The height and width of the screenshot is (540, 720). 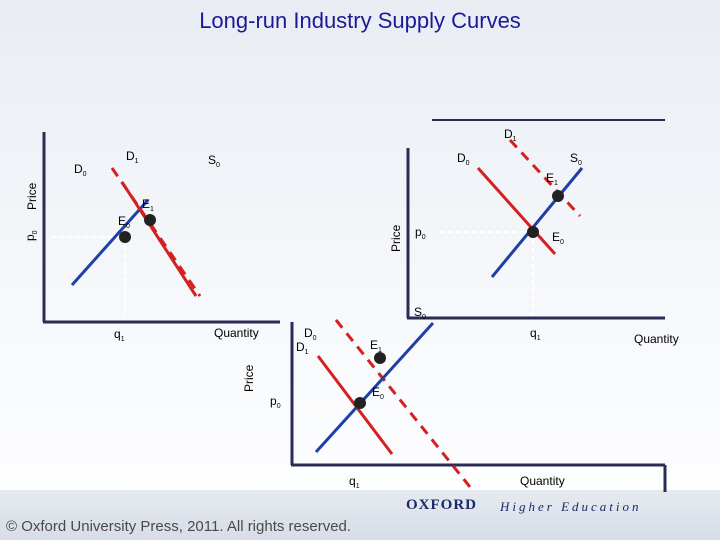 I want to click on right-p0-label: p, so click(x=418, y=232).